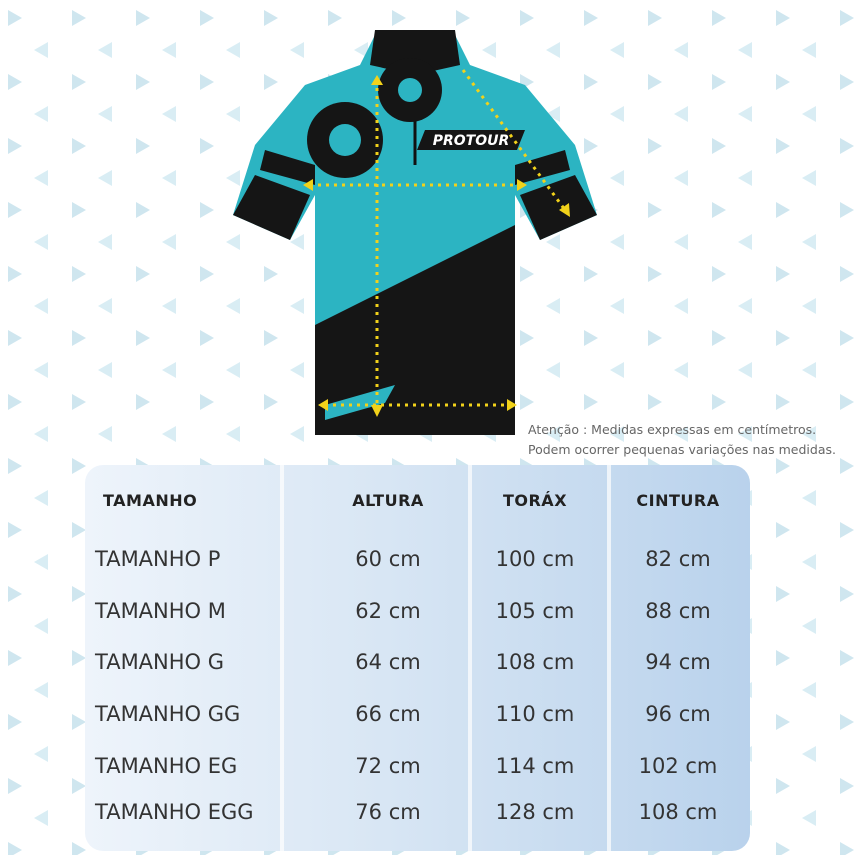 The width and height of the screenshot is (855, 855). What do you see at coordinates (388, 766) in the screenshot?
I see `size-value: 72 cm` at bounding box center [388, 766].